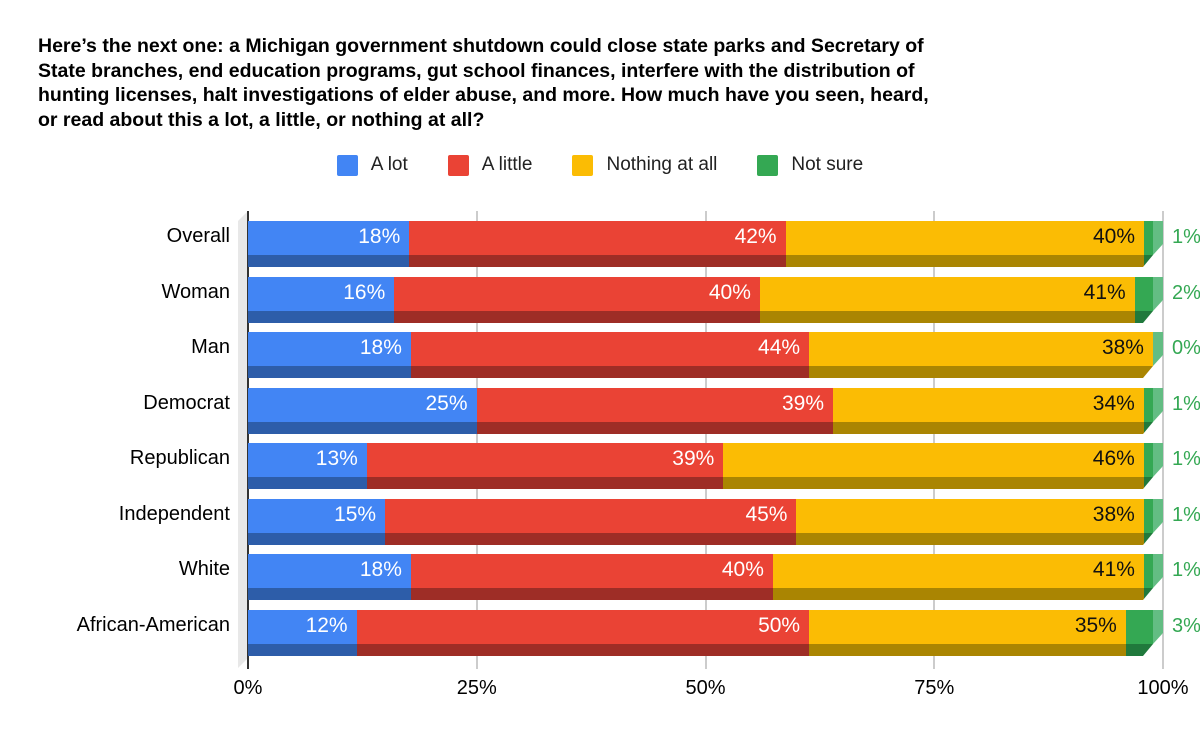 The height and width of the screenshot is (742, 1200). Describe the element at coordinates (610, 349) in the screenshot. I see `bar-segment-a-little: 44%` at that location.